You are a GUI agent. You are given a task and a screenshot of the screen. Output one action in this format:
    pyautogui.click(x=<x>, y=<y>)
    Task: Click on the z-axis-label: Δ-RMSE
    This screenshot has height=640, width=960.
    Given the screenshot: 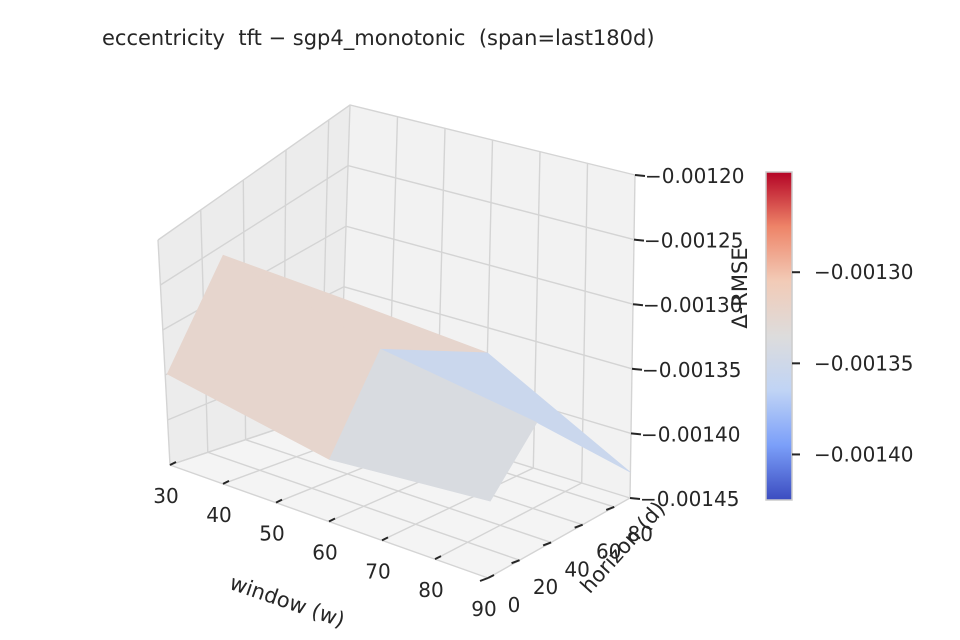 What is the action you would take?
    pyautogui.click(x=740, y=287)
    